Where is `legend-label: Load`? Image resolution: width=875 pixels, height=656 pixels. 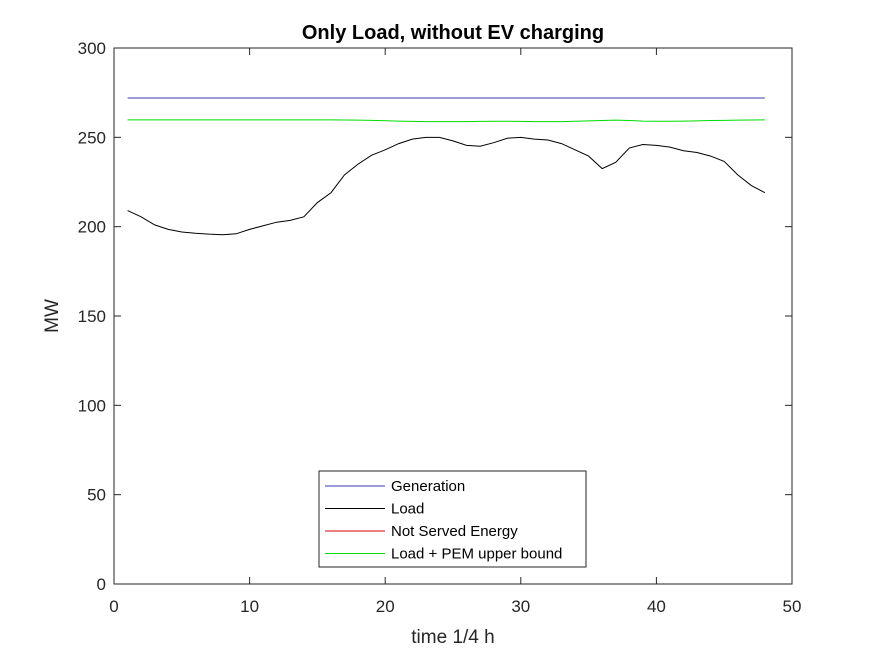
legend-label: Load is located at coordinates (407, 509).